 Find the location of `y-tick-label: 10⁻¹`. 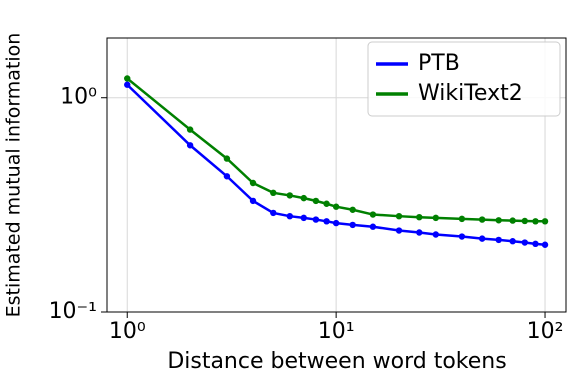

y-tick-label: 10⁻¹ is located at coordinates (73, 311).